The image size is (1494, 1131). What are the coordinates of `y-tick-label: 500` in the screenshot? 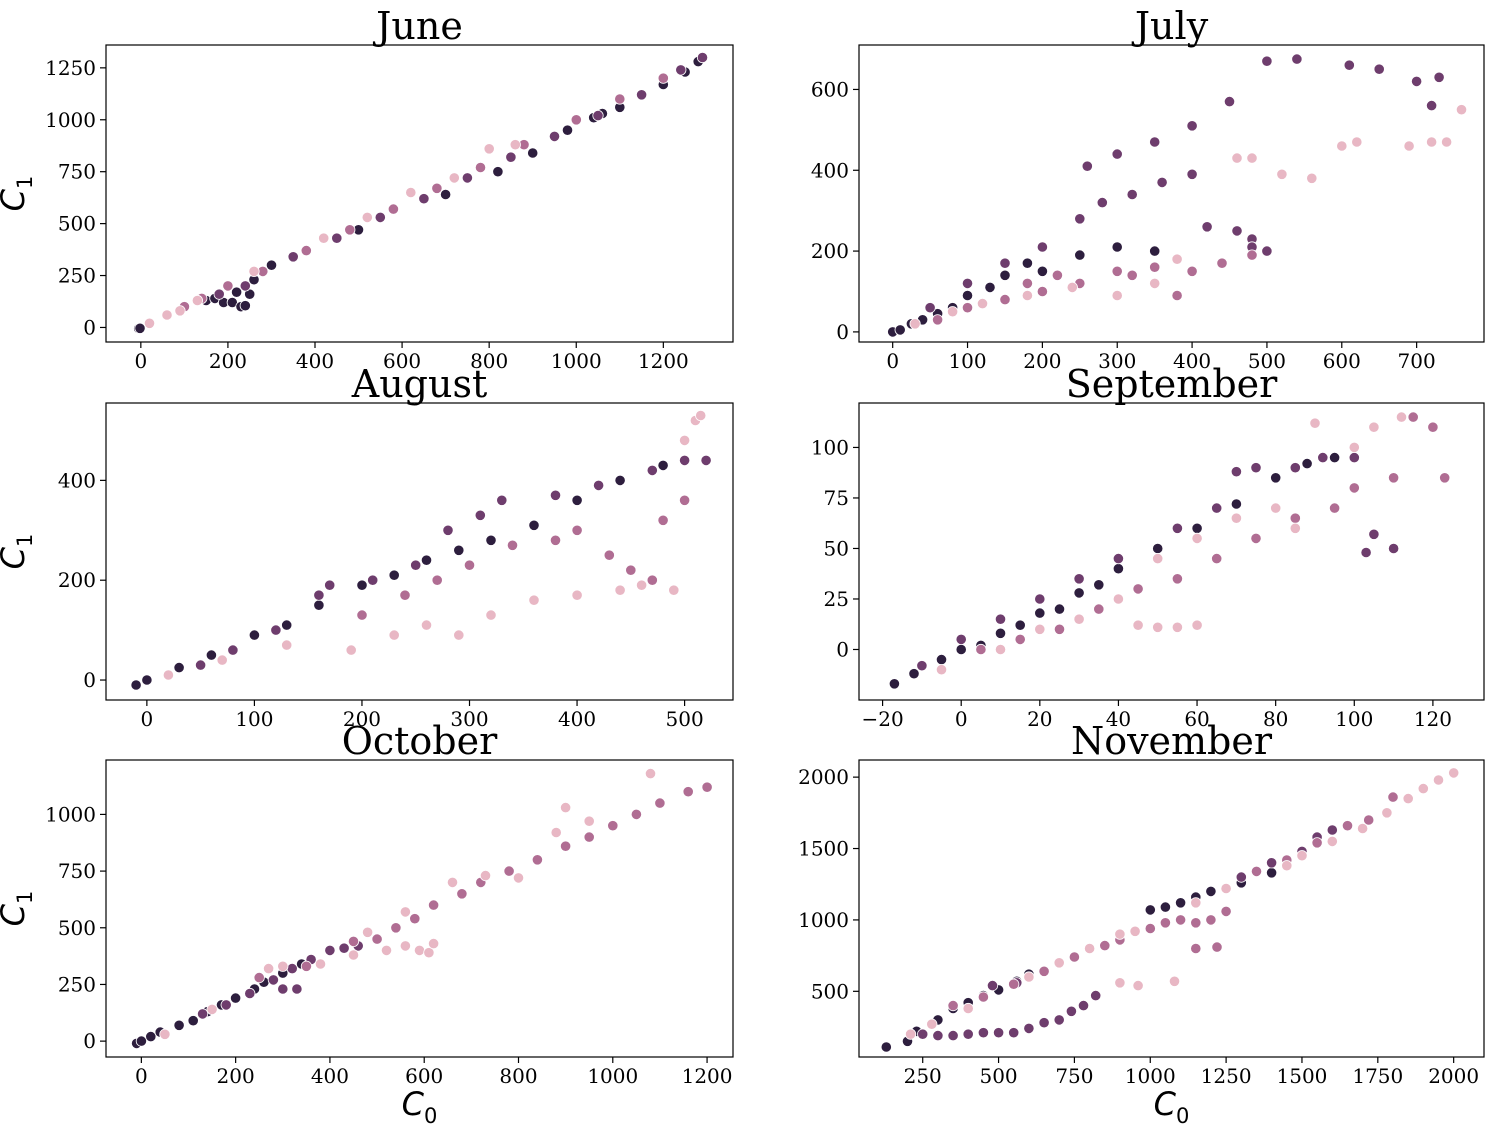 It's located at (830, 991).